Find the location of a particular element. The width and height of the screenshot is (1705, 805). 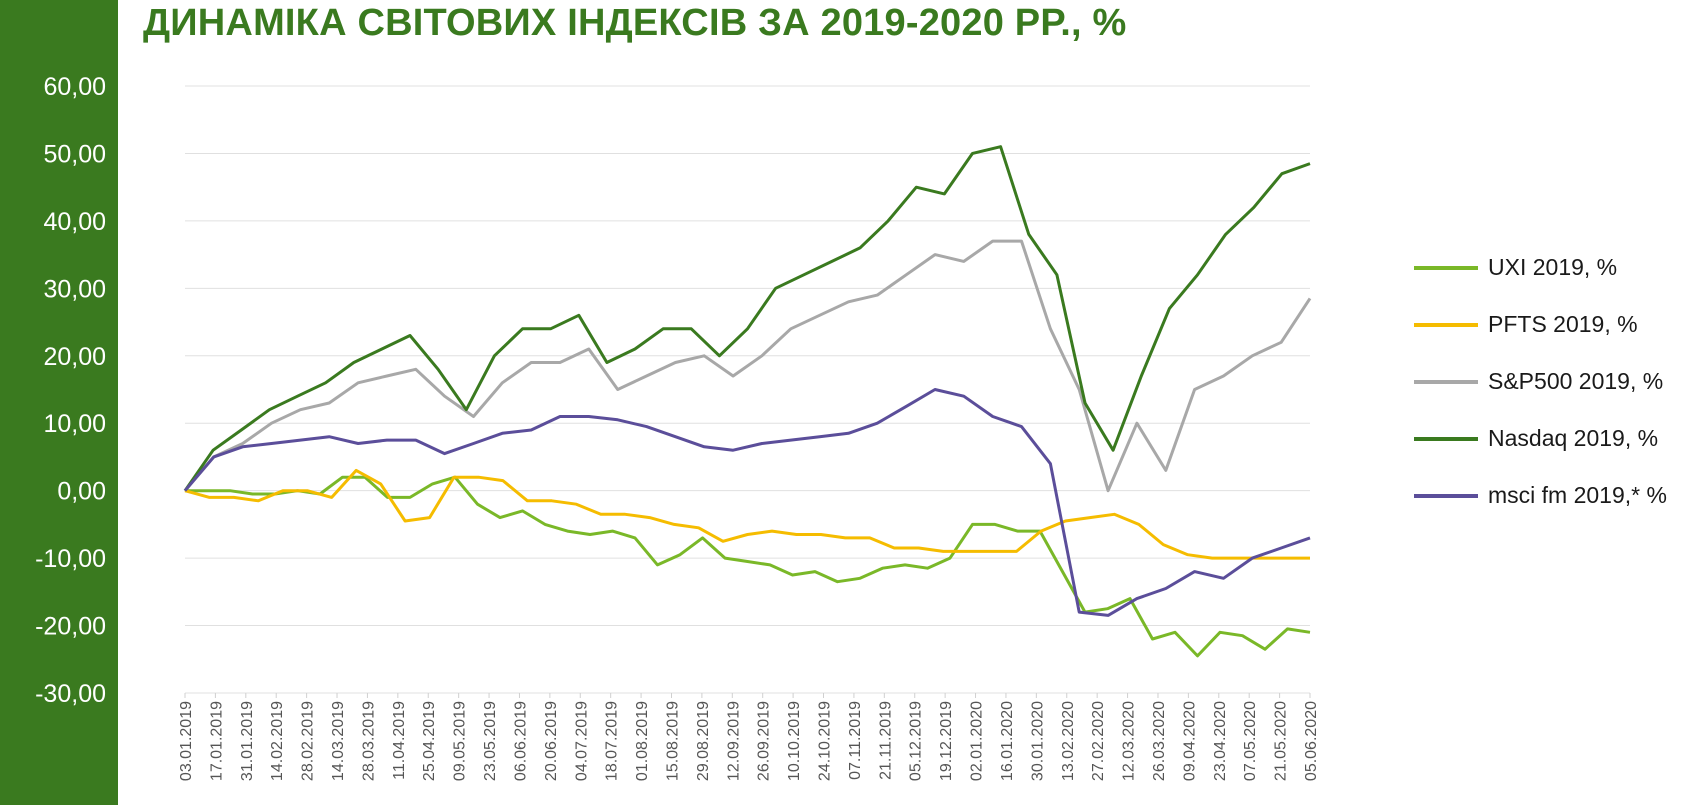

x-tick-label: 14.03.2019 is located at coordinates (338, 741).